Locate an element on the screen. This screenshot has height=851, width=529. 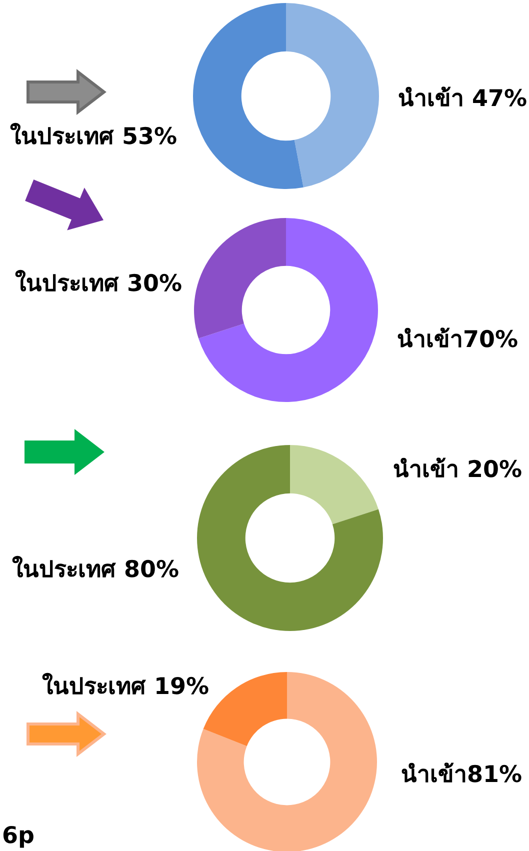
slice-label: นำเข้า70% is located at coordinates (457, 340).